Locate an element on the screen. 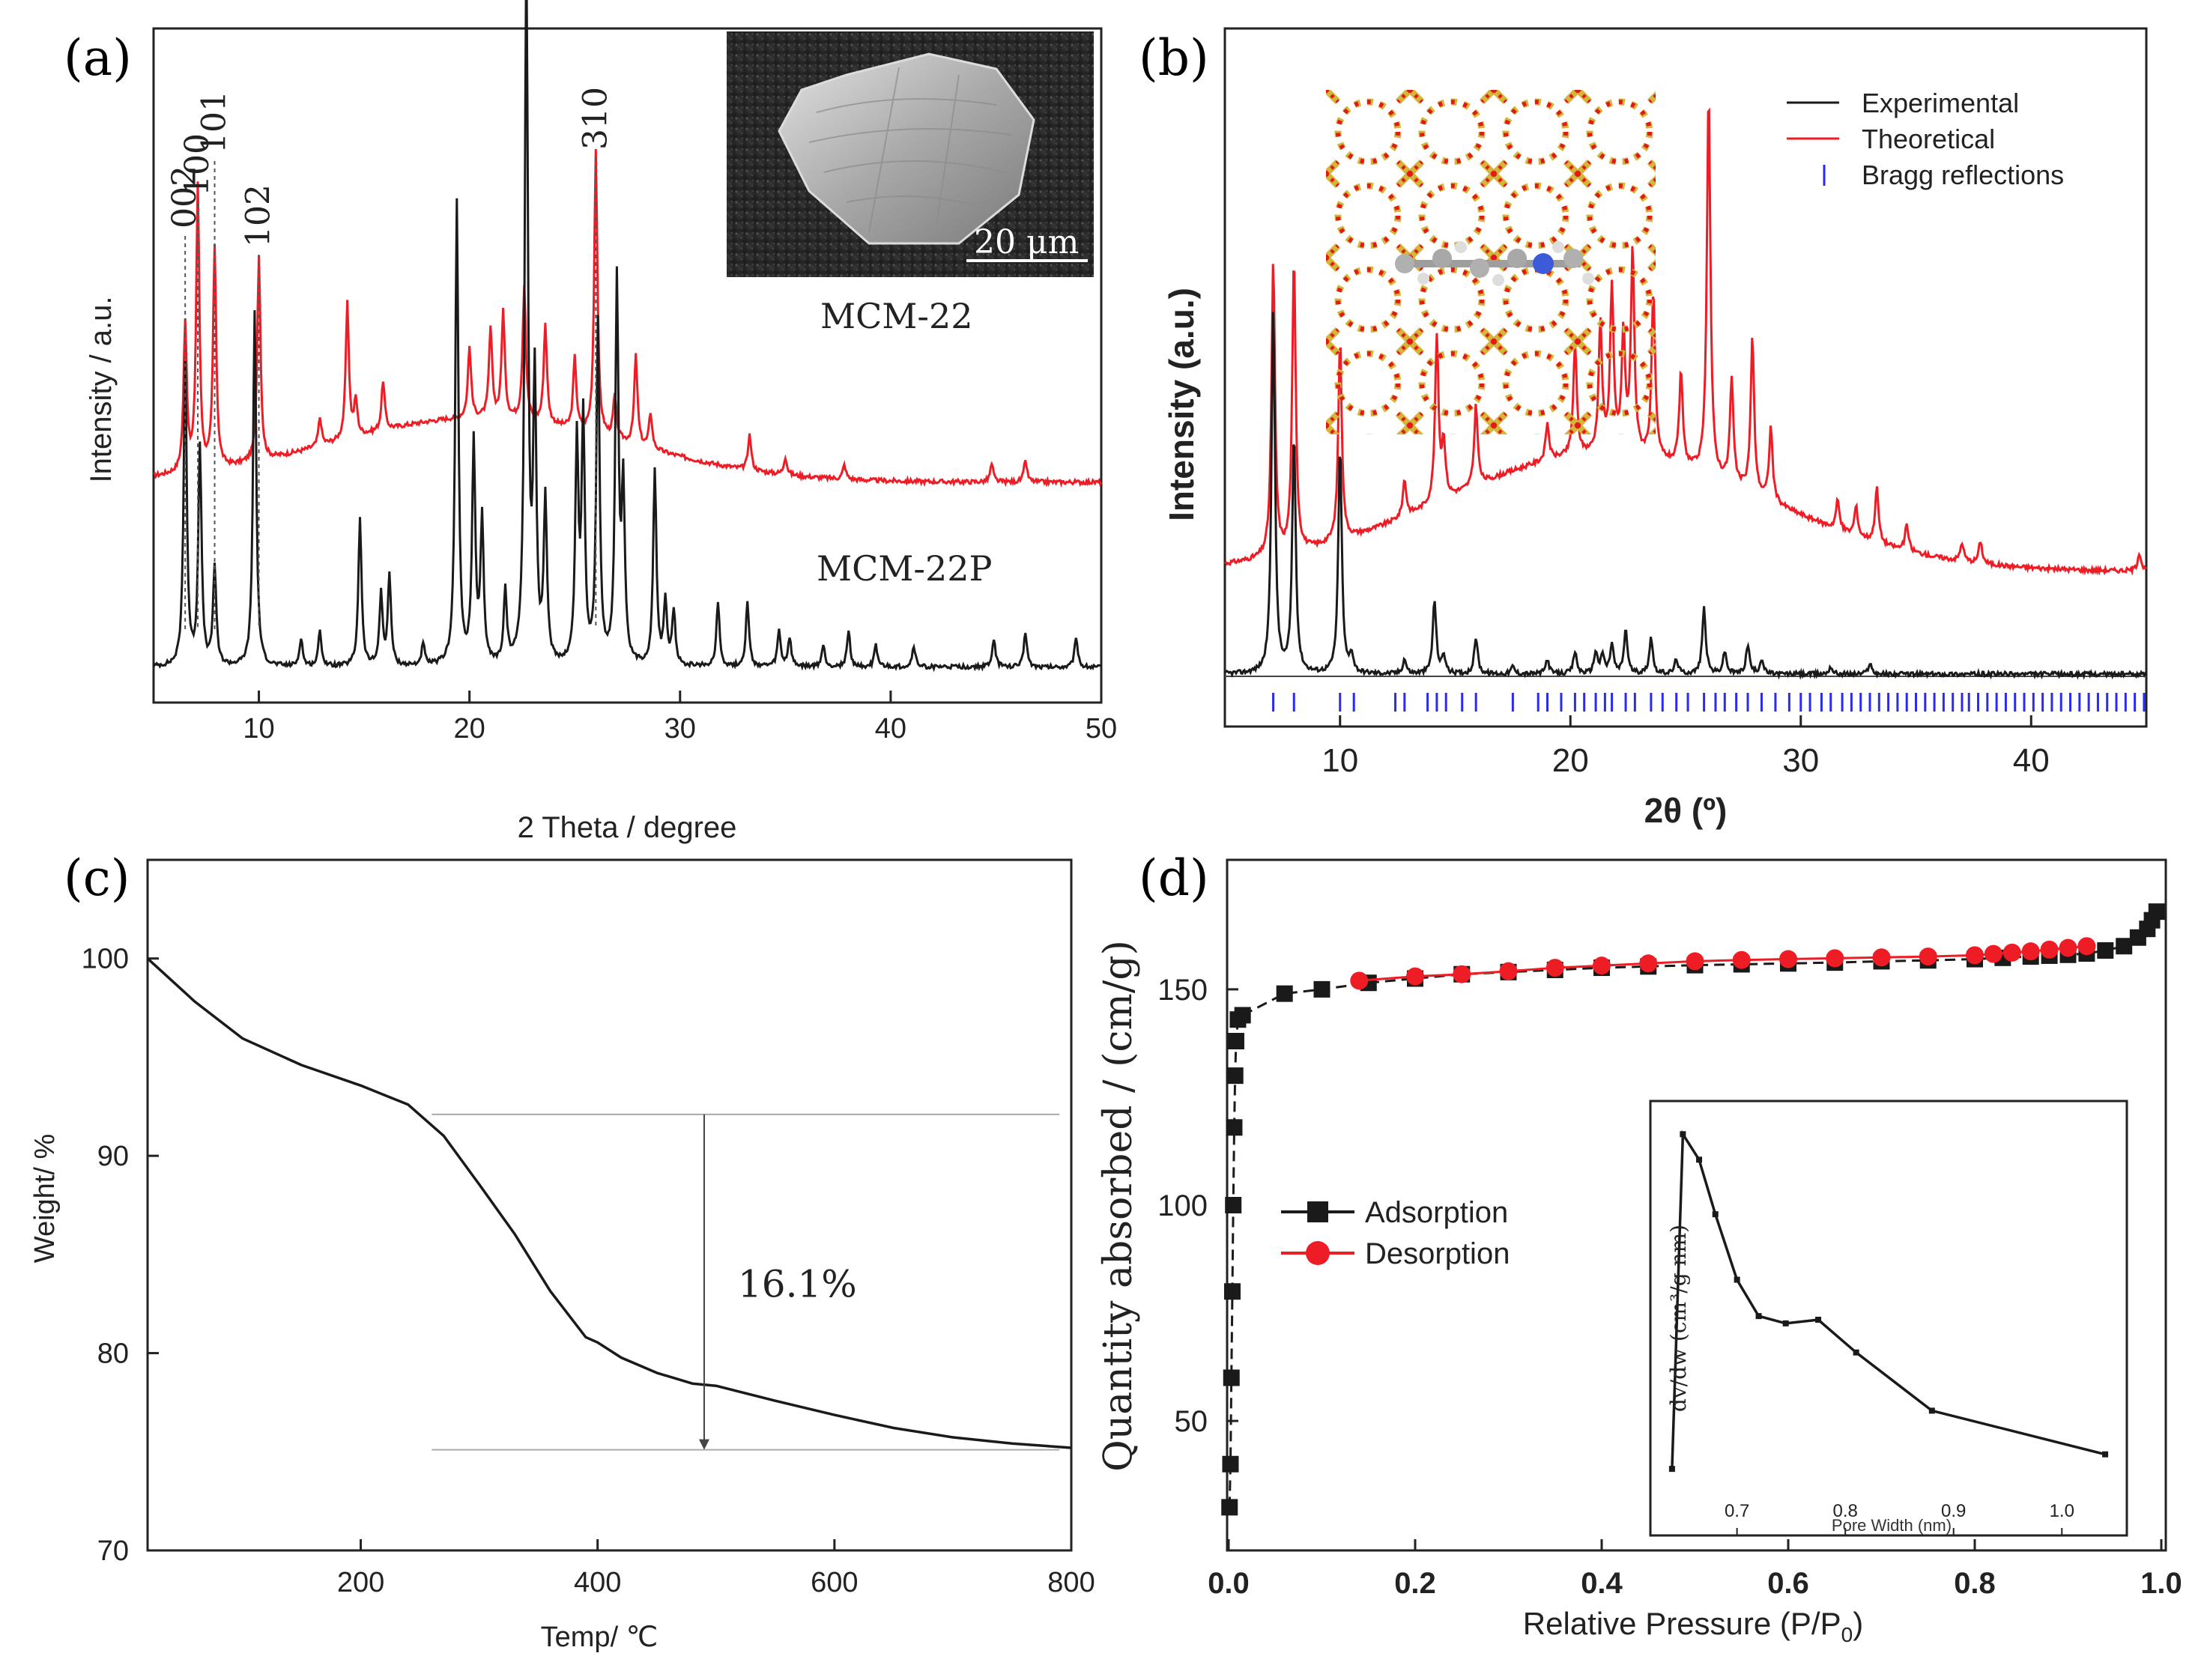  y-tick-label-70: 70 is located at coordinates (113, 1551).